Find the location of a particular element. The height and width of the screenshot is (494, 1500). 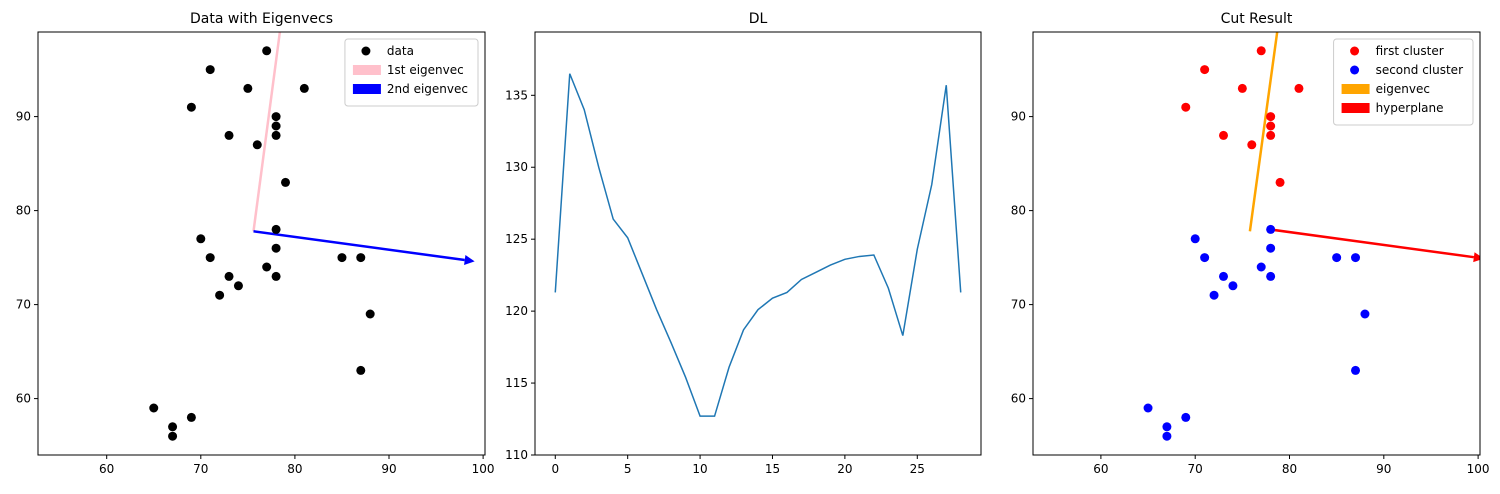

legend: data 1st eigenvec 2nd eigenvec is located at coordinates (411, 72).